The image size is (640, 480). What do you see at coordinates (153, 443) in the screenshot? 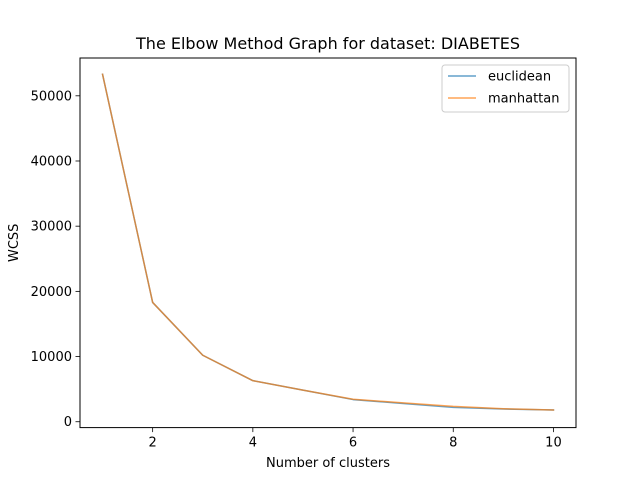
I see `x-tick-label: 2` at bounding box center [153, 443].